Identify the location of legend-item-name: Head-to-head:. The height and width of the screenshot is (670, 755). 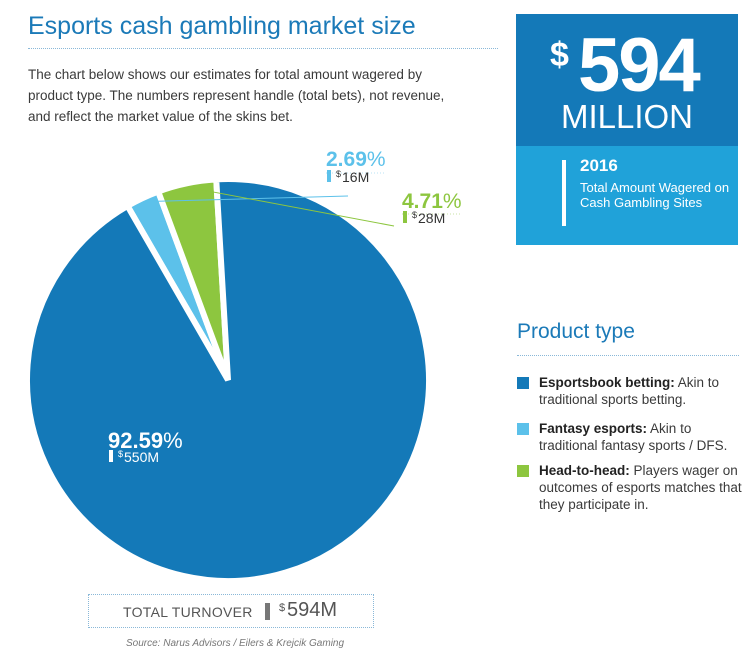
(584, 470).